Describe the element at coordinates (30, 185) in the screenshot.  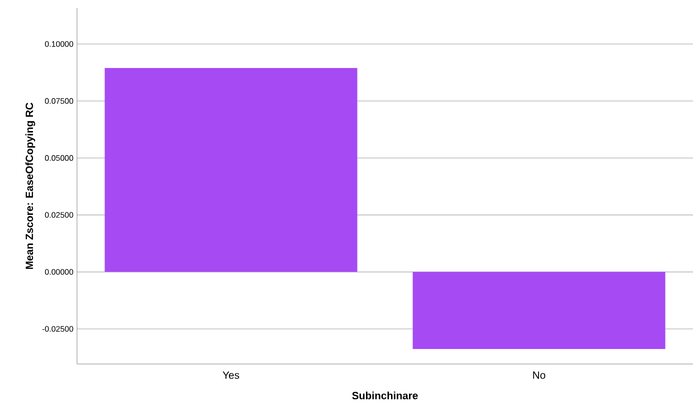
I see `y-axis-title: Mean Zscore: EaseOfCopying RC` at that location.